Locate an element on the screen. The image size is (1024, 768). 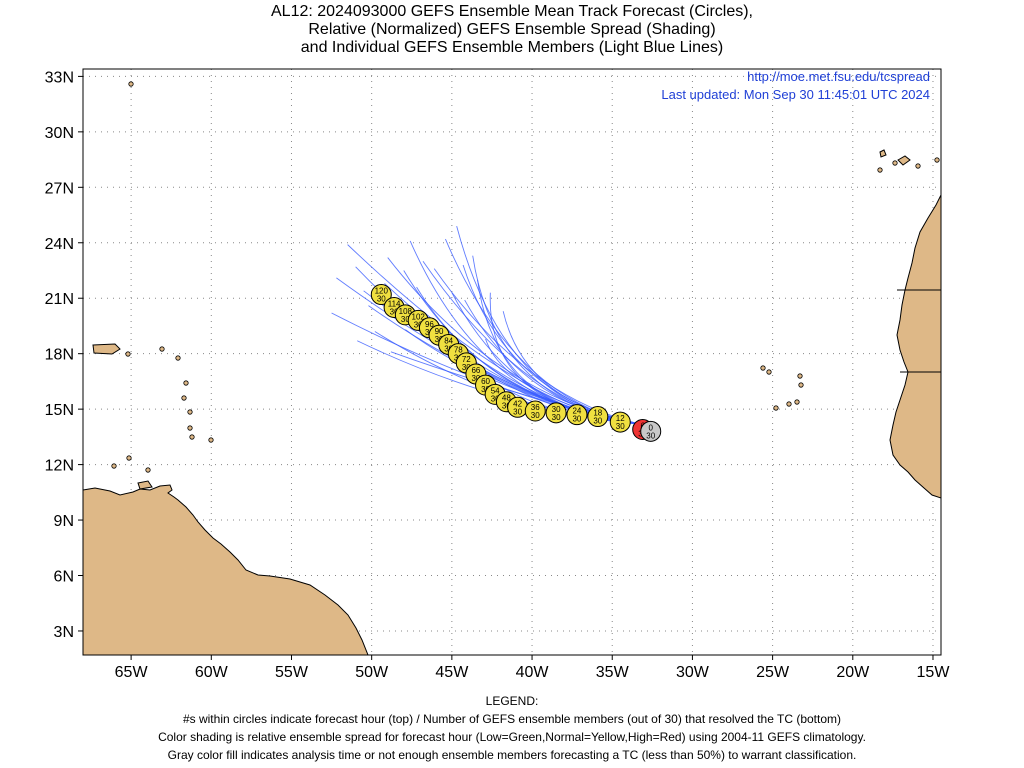
x-tick-label: 30W is located at coordinates (693, 672).